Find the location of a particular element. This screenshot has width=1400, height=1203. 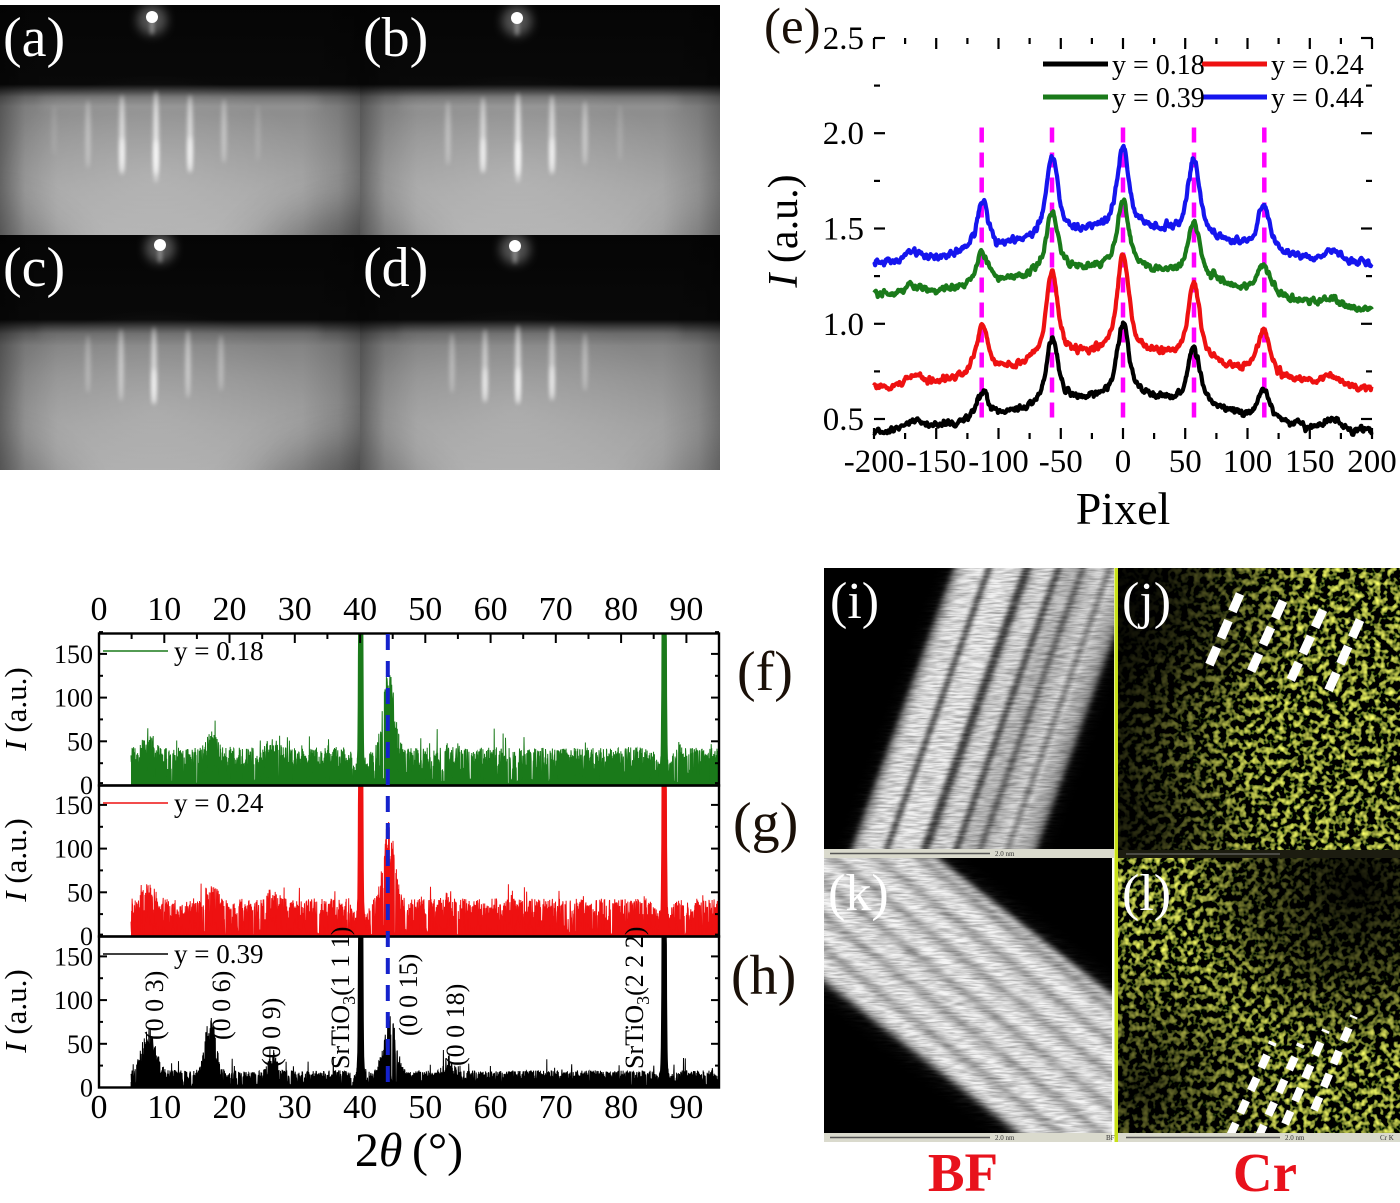

svg-text: -150 is located at coordinates (936, 462).